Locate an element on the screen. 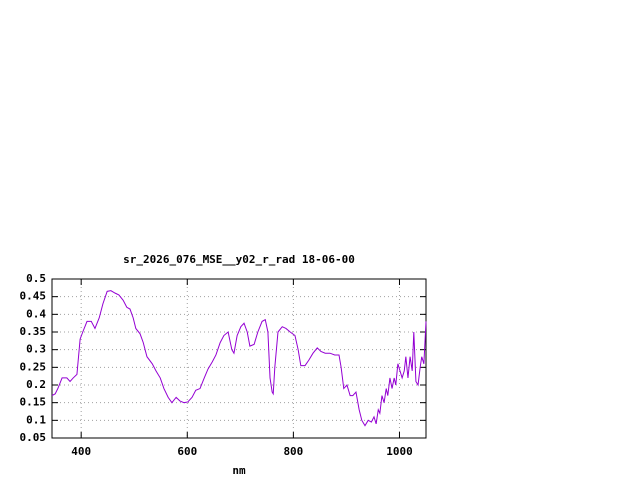 This screenshot has width=640, height=480. y-tick-label: 0.2 is located at coordinates (36, 384).